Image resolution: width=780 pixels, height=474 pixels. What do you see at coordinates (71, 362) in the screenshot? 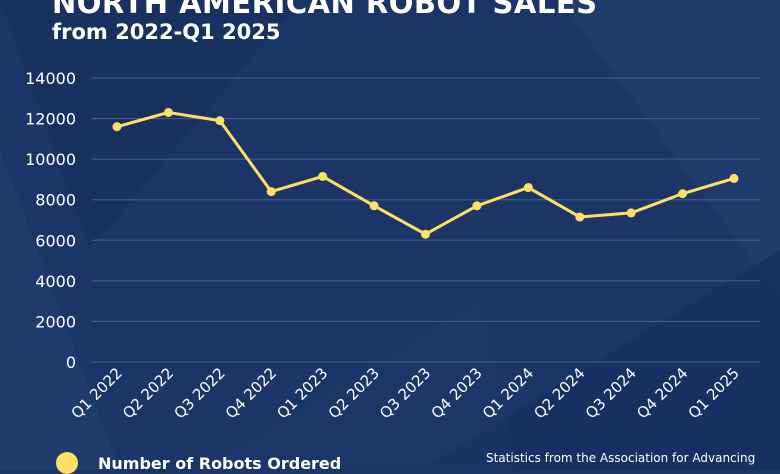
I see `y-tick-label: 0` at bounding box center [71, 362].